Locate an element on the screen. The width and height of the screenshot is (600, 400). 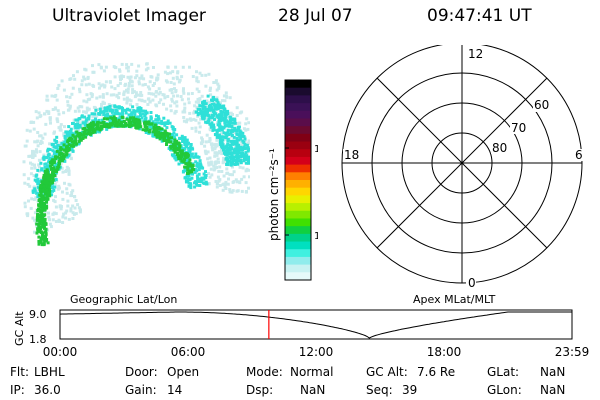
seq-value: 39 is located at coordinates (410, 390).